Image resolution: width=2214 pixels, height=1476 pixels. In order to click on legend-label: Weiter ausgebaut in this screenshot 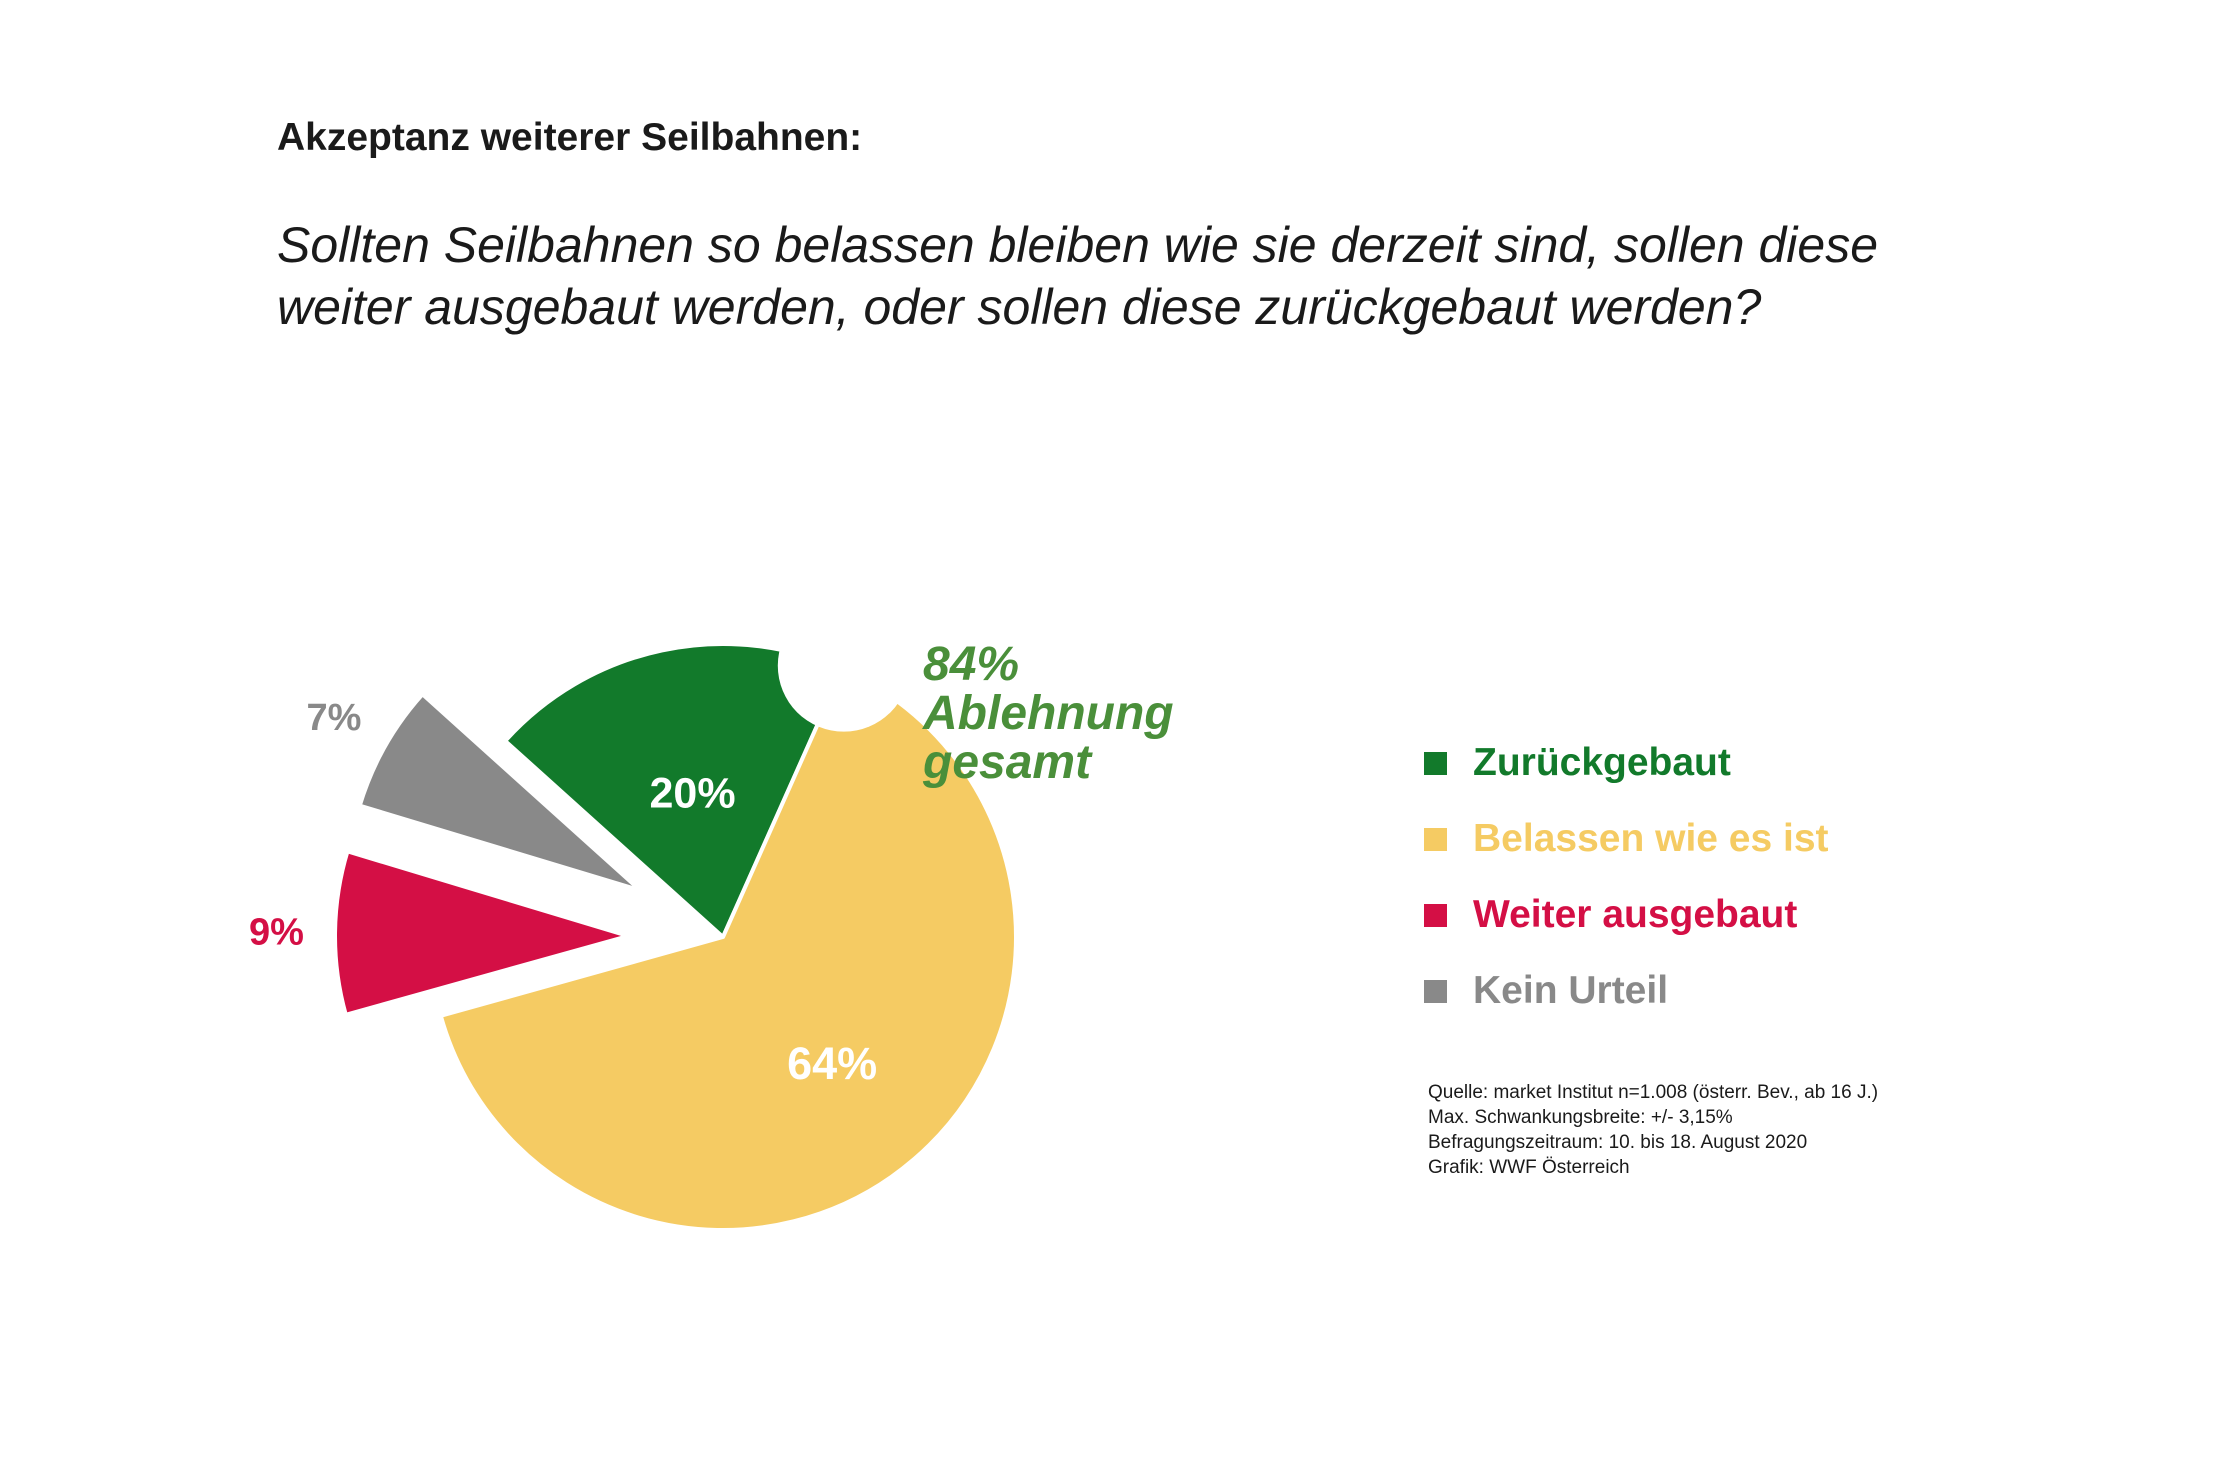, I will do `click(1635, 914)`.